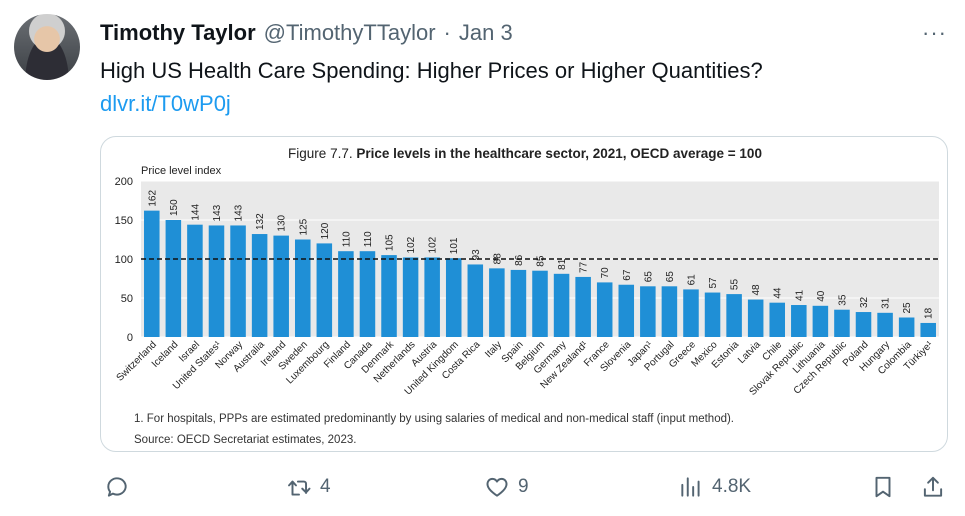 This screenshot has height=516, width=965. What do you see at coordinates (864, 302) in the screenshot?
I see `data-label: 32` at bounding box center [864, 302].